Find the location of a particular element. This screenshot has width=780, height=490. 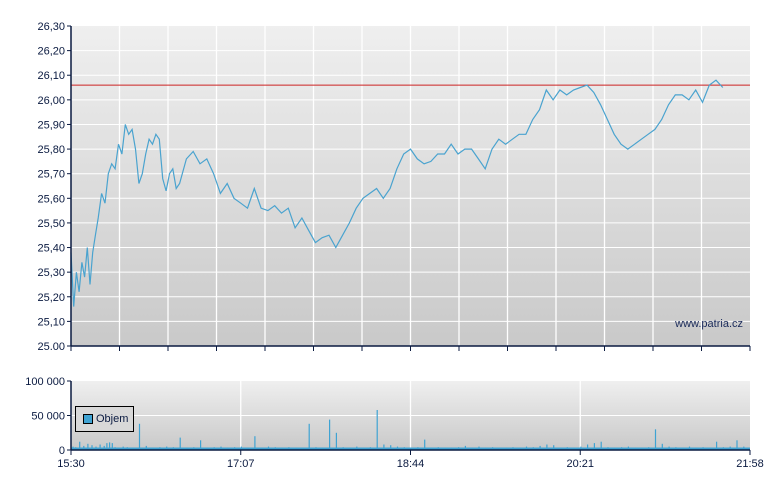

price-y-tick-label: 25,30 is located at coordinates (51, 273).